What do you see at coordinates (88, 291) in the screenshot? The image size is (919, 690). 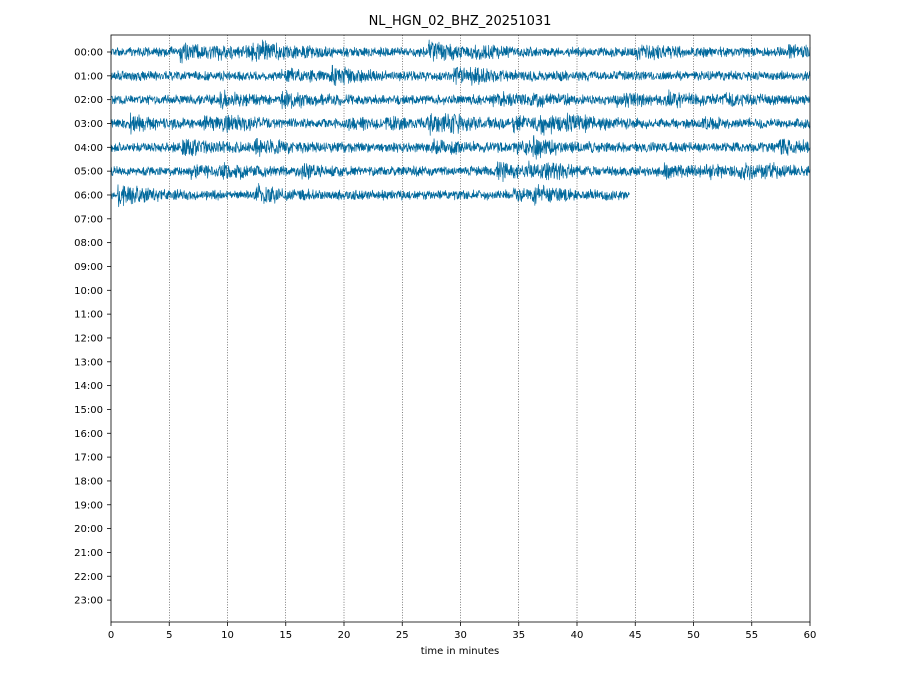 I see `y-tick-label: 10:00` at bounding box center [88, 291].